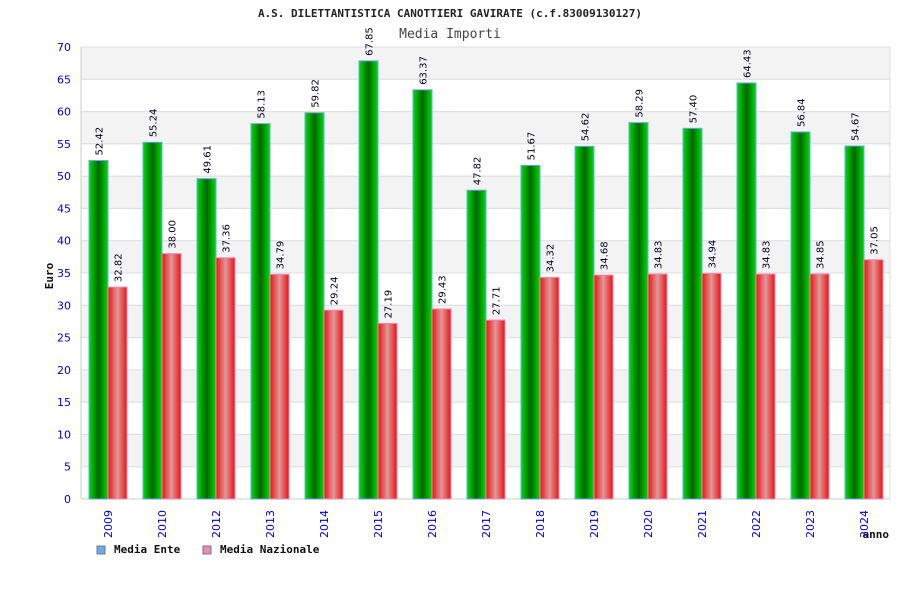  I want to click on legend: Media Ente Media Nazionale, so click(208, 549).